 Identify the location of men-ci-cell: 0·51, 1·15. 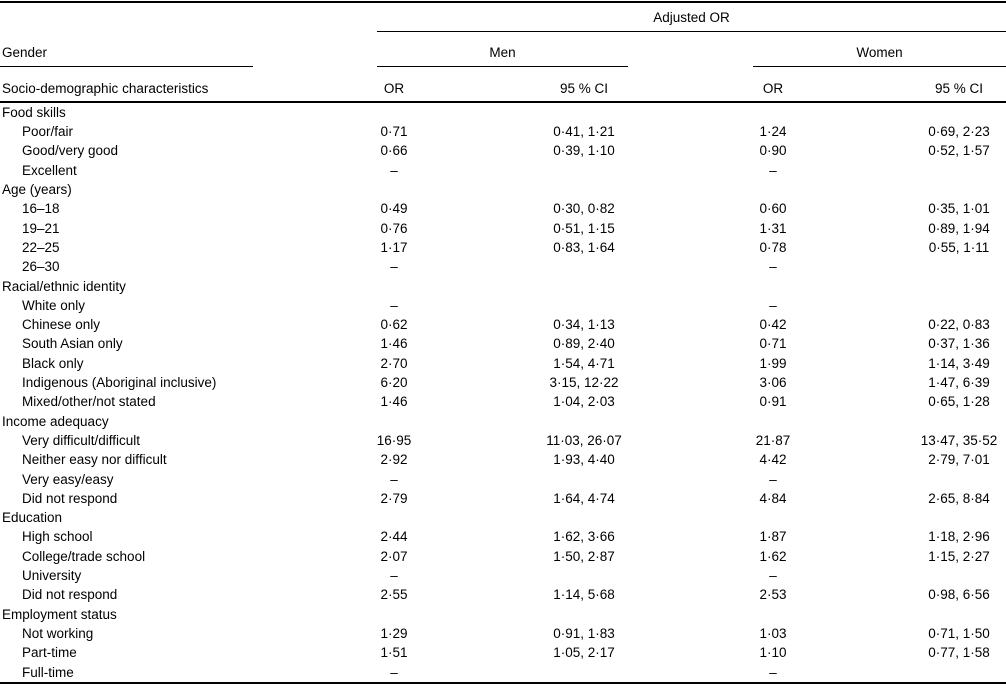
(584, 228).